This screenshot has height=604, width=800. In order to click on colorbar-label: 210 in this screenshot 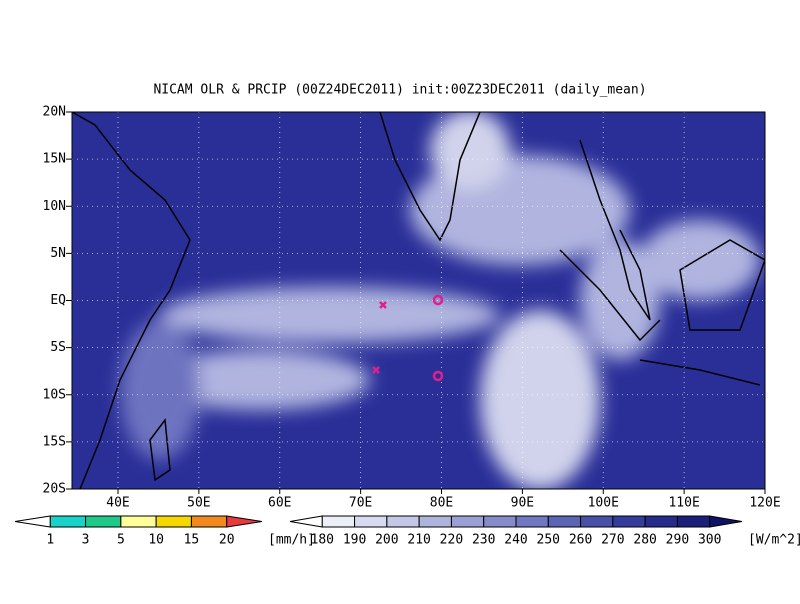, I will do `click(418, 540)`.